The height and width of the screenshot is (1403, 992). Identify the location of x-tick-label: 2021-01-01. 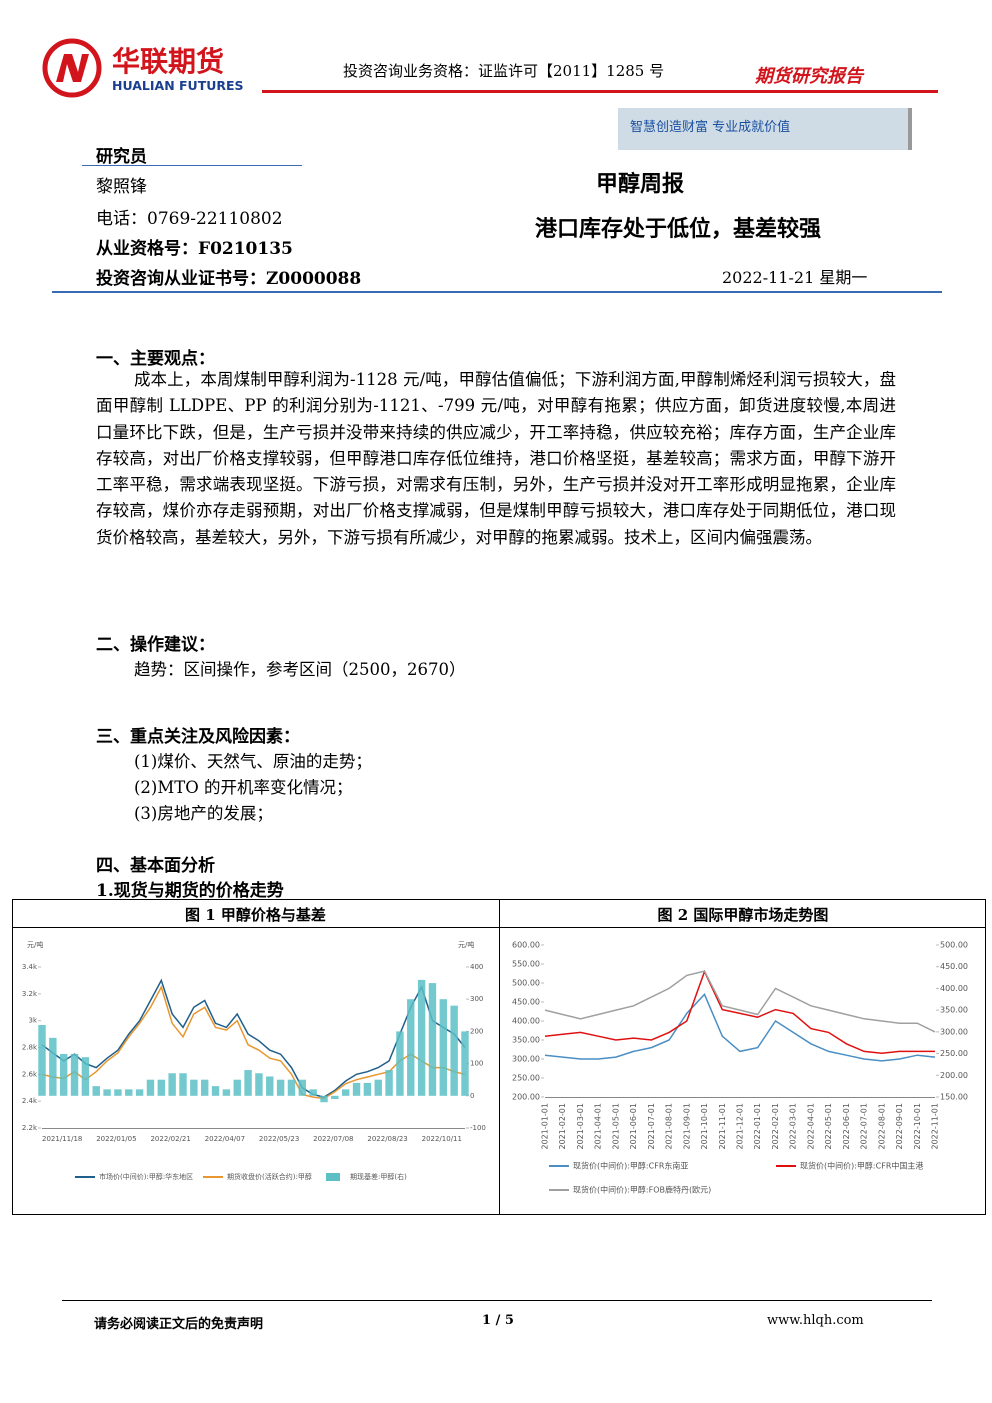
(545, 1126).